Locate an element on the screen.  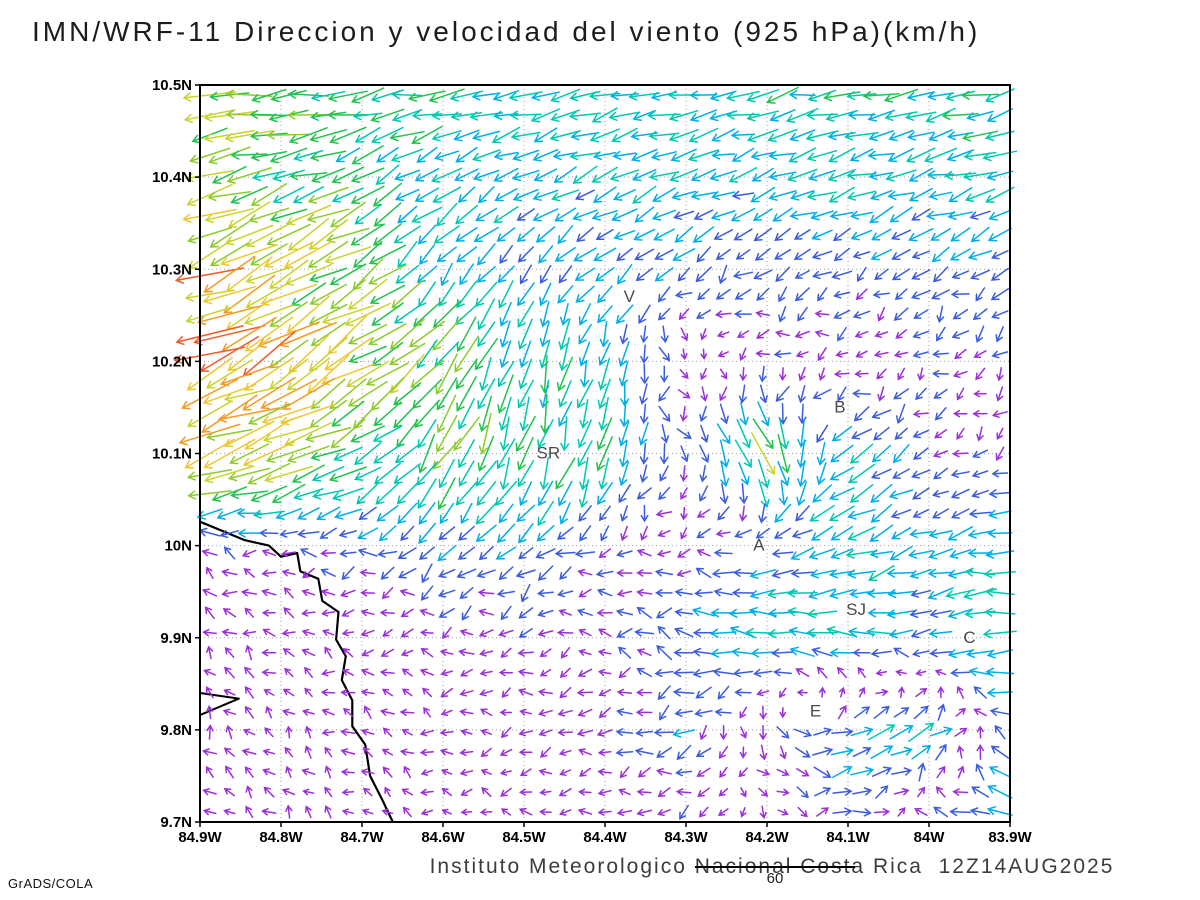
station-label-c: C is located at coordinates (969, 637).